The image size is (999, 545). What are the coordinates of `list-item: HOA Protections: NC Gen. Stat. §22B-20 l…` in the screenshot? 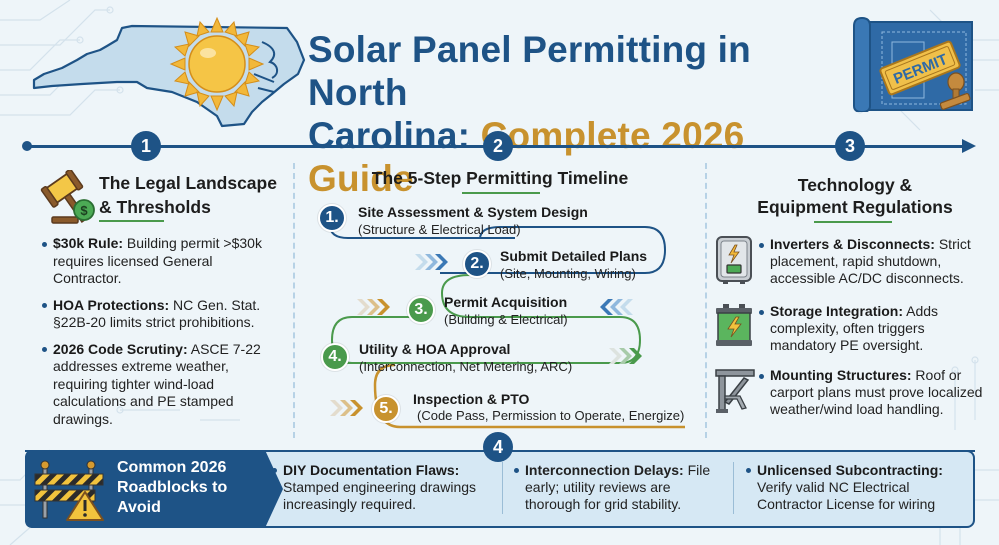 It's located at (161, 314).